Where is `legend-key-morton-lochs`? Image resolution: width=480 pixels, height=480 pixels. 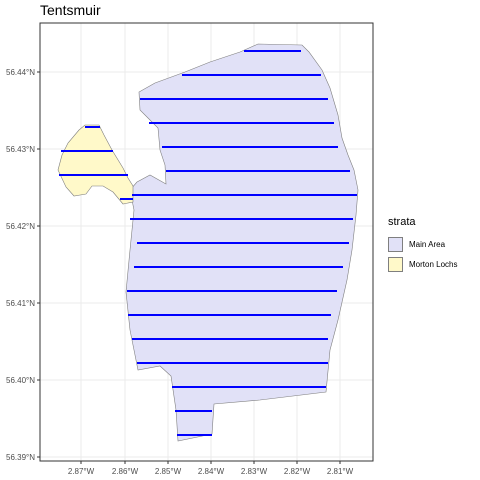 legend-key-morton-lochs is located at coordinates (395, 264).